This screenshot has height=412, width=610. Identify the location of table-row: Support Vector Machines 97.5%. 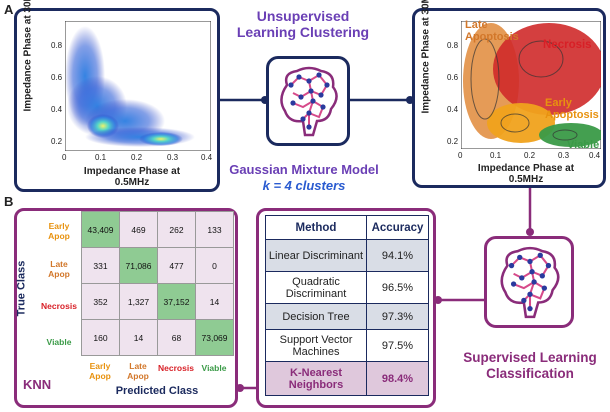
(347, 345).